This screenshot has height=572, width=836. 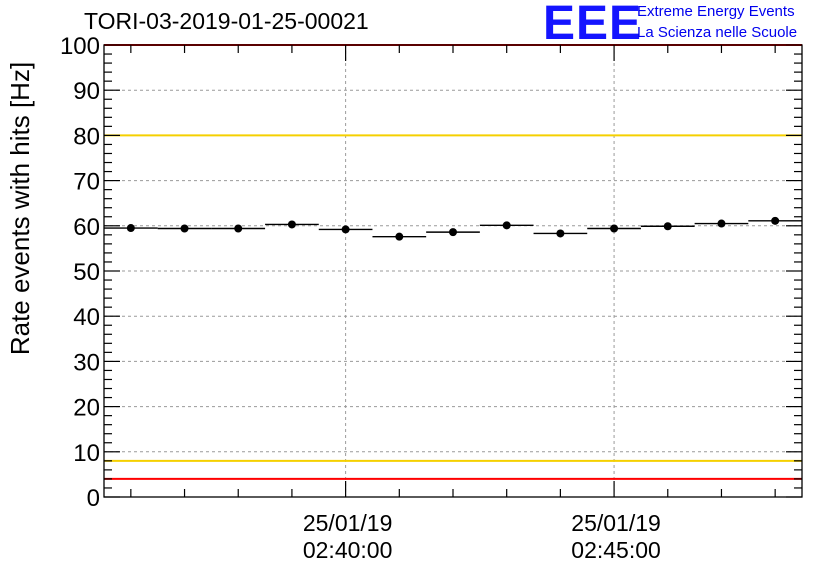 What do you see at coordinates (348, 550) in the screenshot?
I see `x-tick-label-time: 02:40:00` at bounding box center [348, 550].